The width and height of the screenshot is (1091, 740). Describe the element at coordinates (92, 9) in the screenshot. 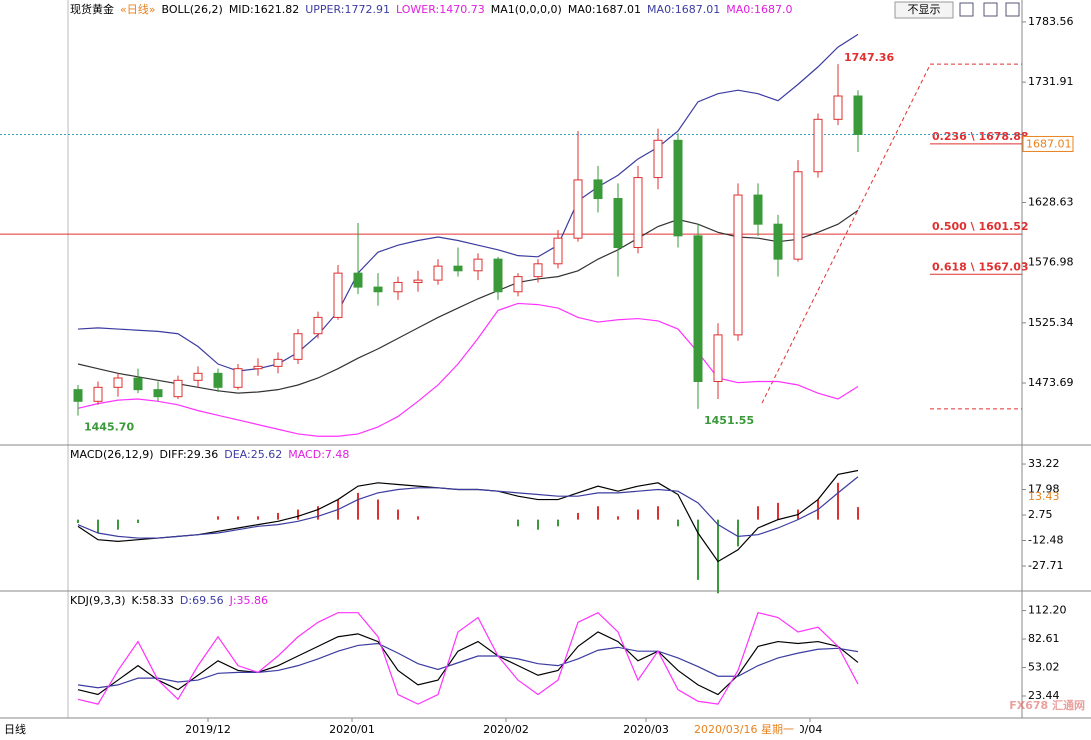

I see `indicator-header: 现货黄金` at that location.